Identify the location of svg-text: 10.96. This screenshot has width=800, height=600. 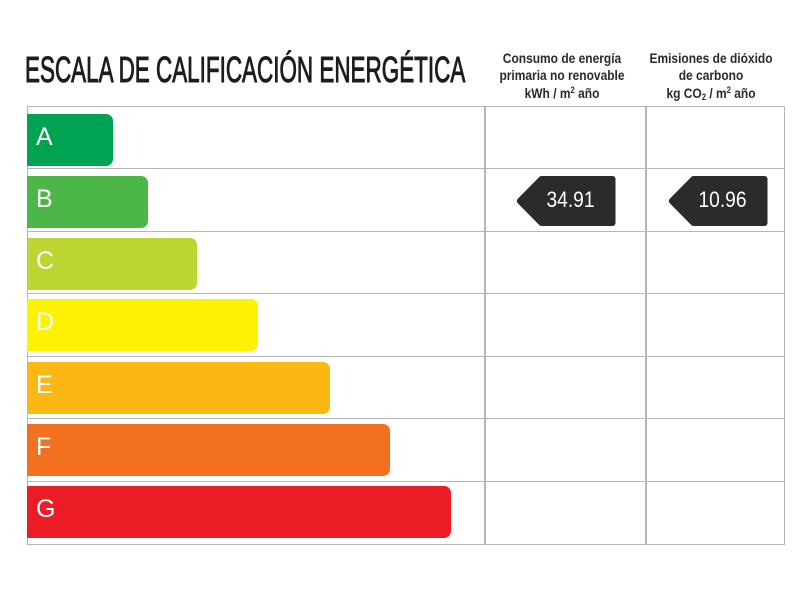
(723, 199).